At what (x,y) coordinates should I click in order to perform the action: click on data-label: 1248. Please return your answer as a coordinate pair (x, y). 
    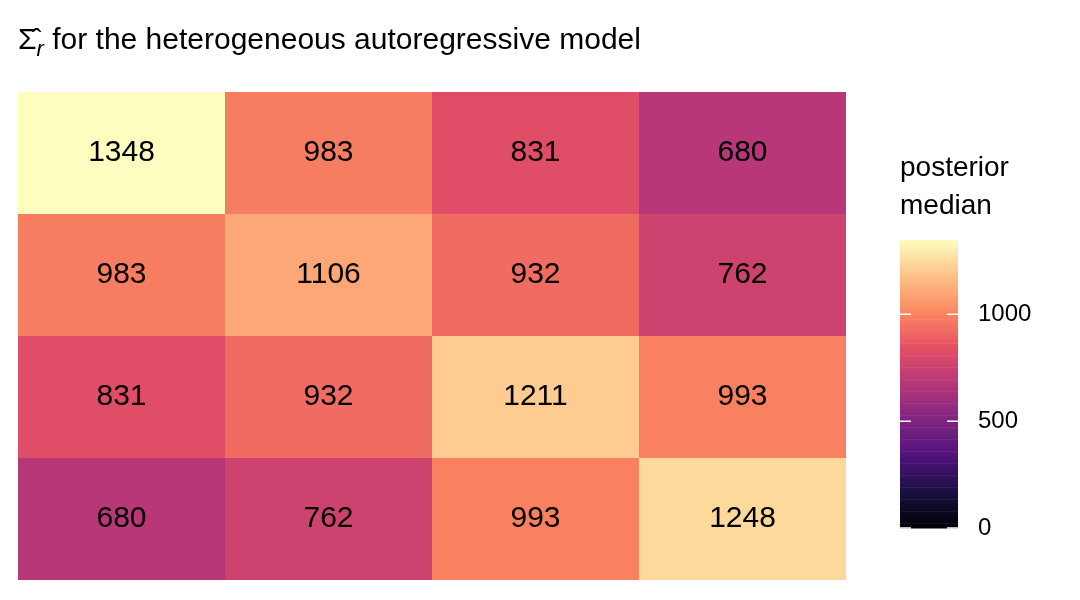
    Looking at the image, I should click on (742, 517).